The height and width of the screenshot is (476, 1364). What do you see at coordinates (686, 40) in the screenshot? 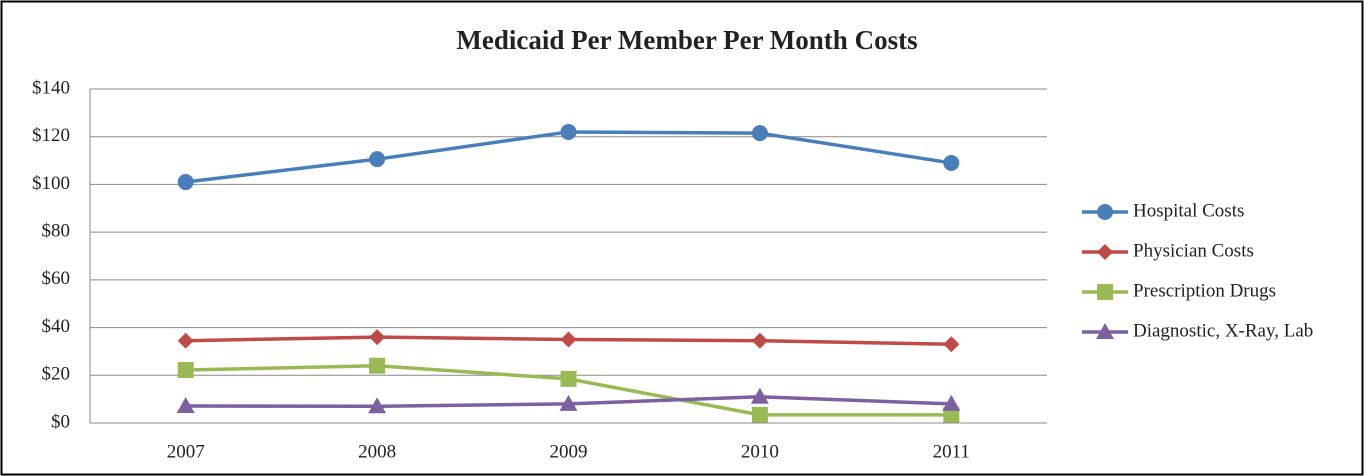
I see `chart-title: Medicaid Per Member Per Month Costs` at bounding box center [686, 40].